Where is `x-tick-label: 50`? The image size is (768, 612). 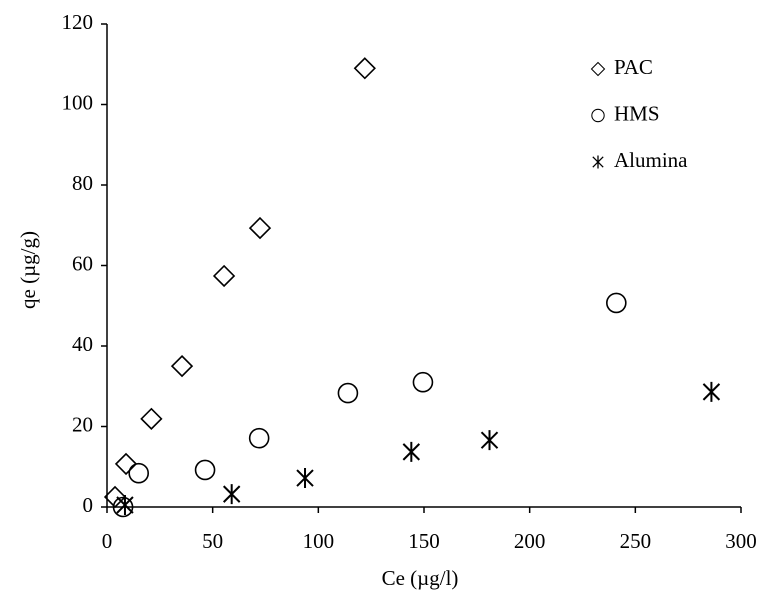 x-tick-label: 50 is located at coordinates (212, 541).